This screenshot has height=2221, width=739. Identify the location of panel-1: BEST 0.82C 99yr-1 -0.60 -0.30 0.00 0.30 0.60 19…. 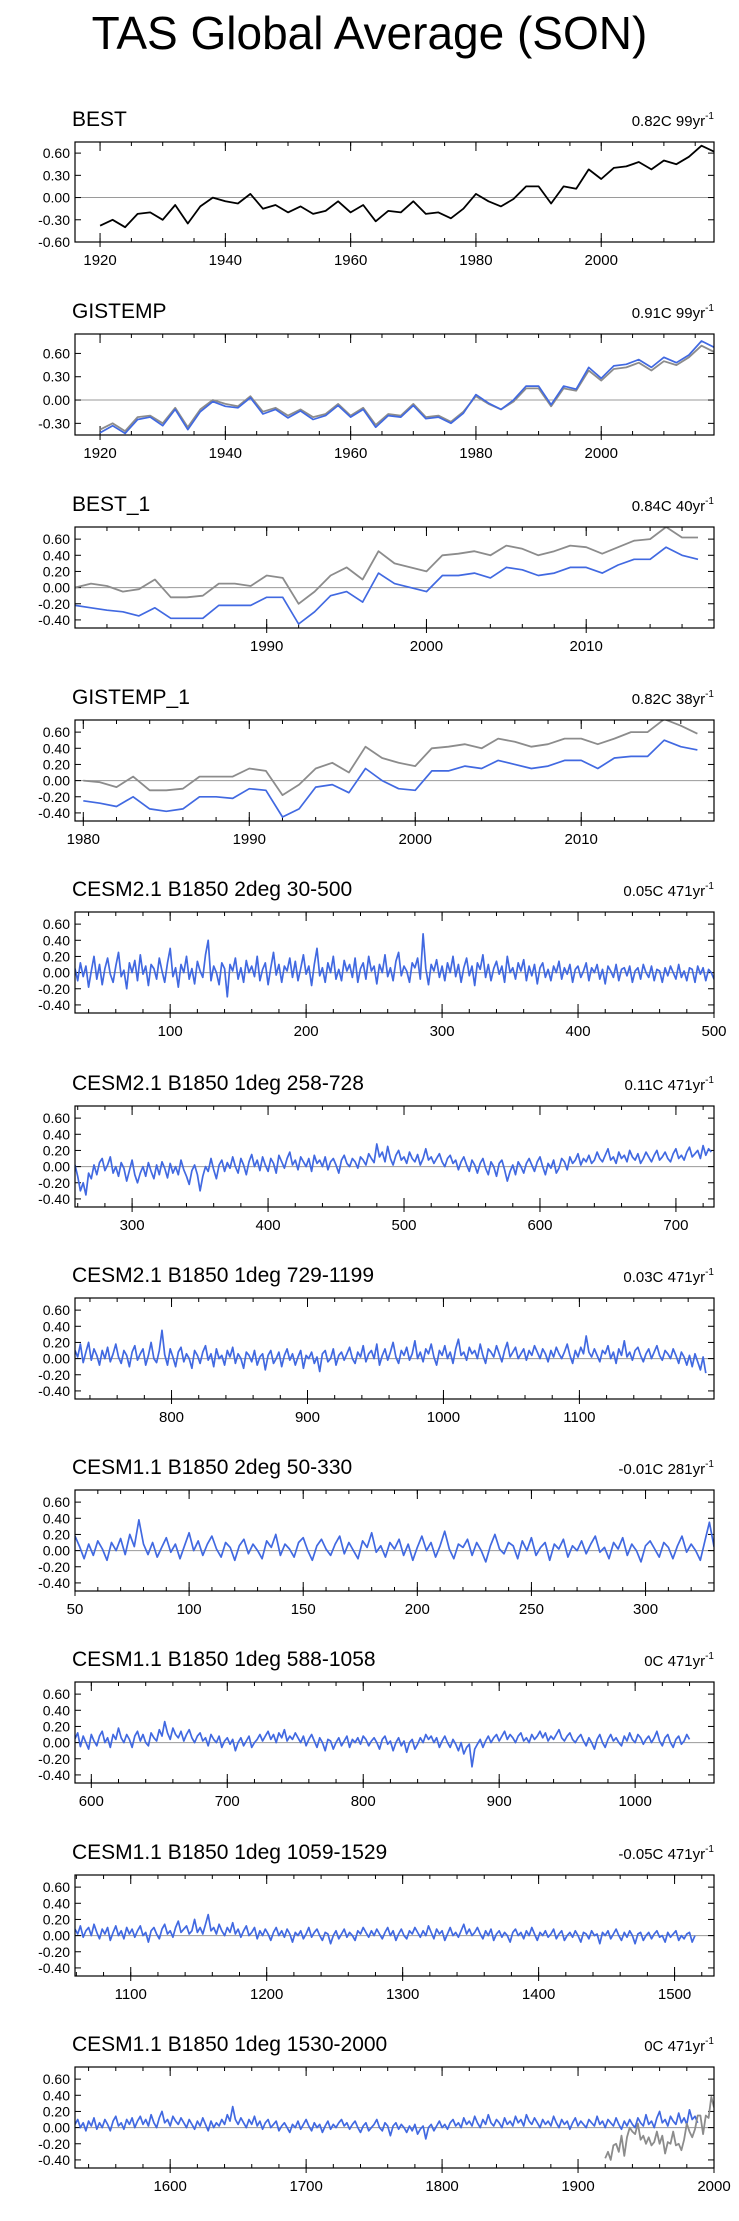
(376, 188).